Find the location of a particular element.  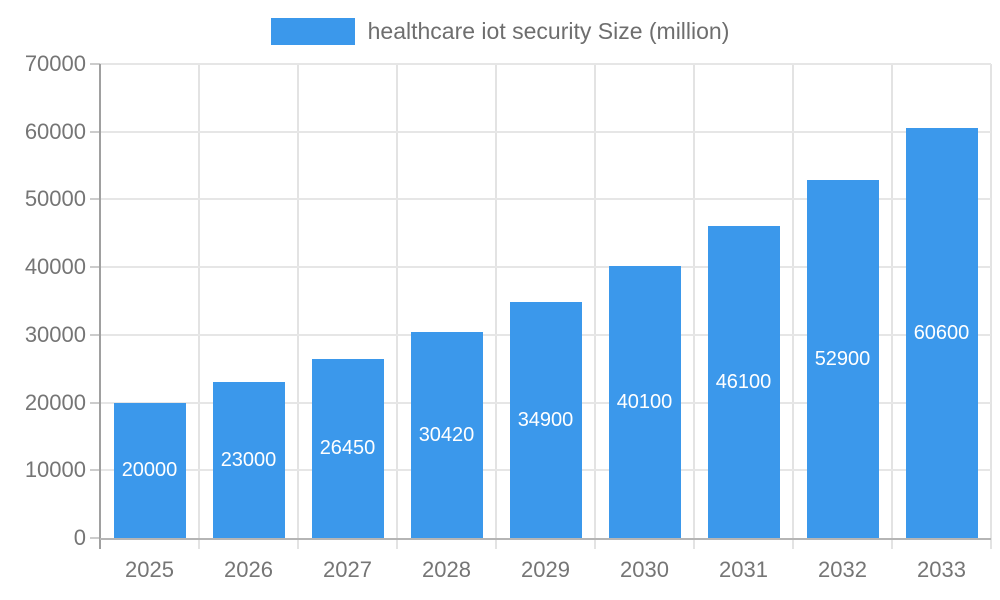

bar-value-label: 26450 is located at coordinates (347, 448).